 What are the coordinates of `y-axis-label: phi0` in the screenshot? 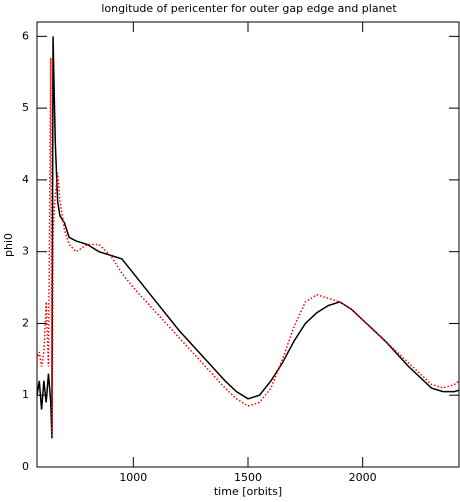 It's located at (8, 245).